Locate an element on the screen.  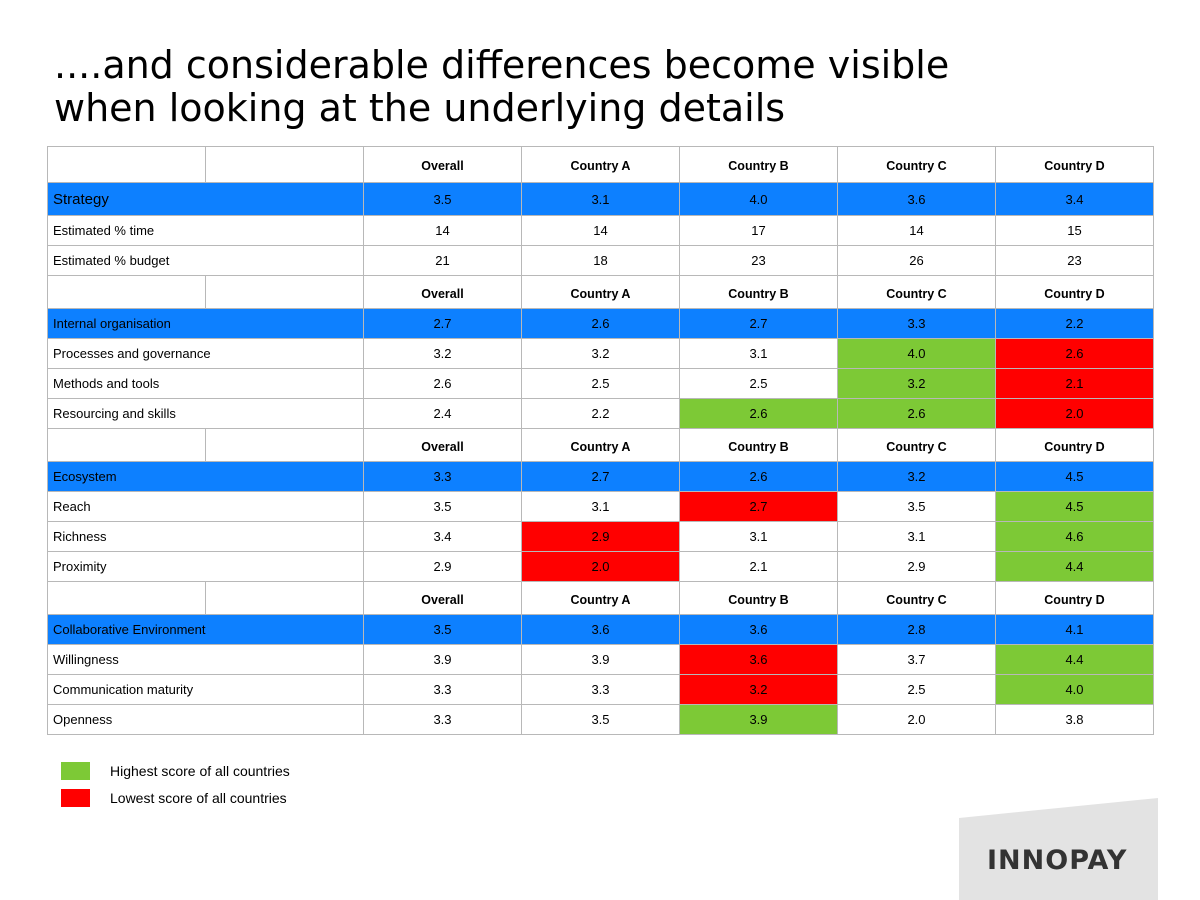
table-row: Estimated % budget 21 18 23 26 23 is located at coordinates (600, 260).